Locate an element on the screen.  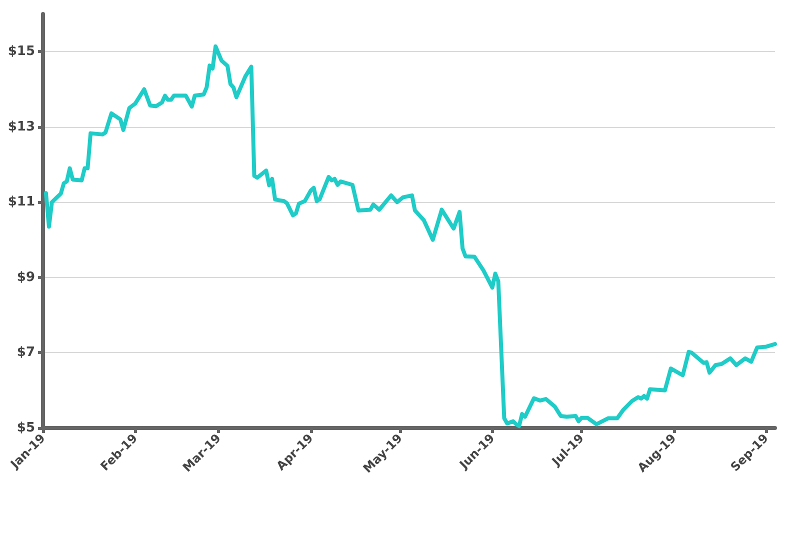
y-tick-label: $9 is located at coordinates (25, 277).